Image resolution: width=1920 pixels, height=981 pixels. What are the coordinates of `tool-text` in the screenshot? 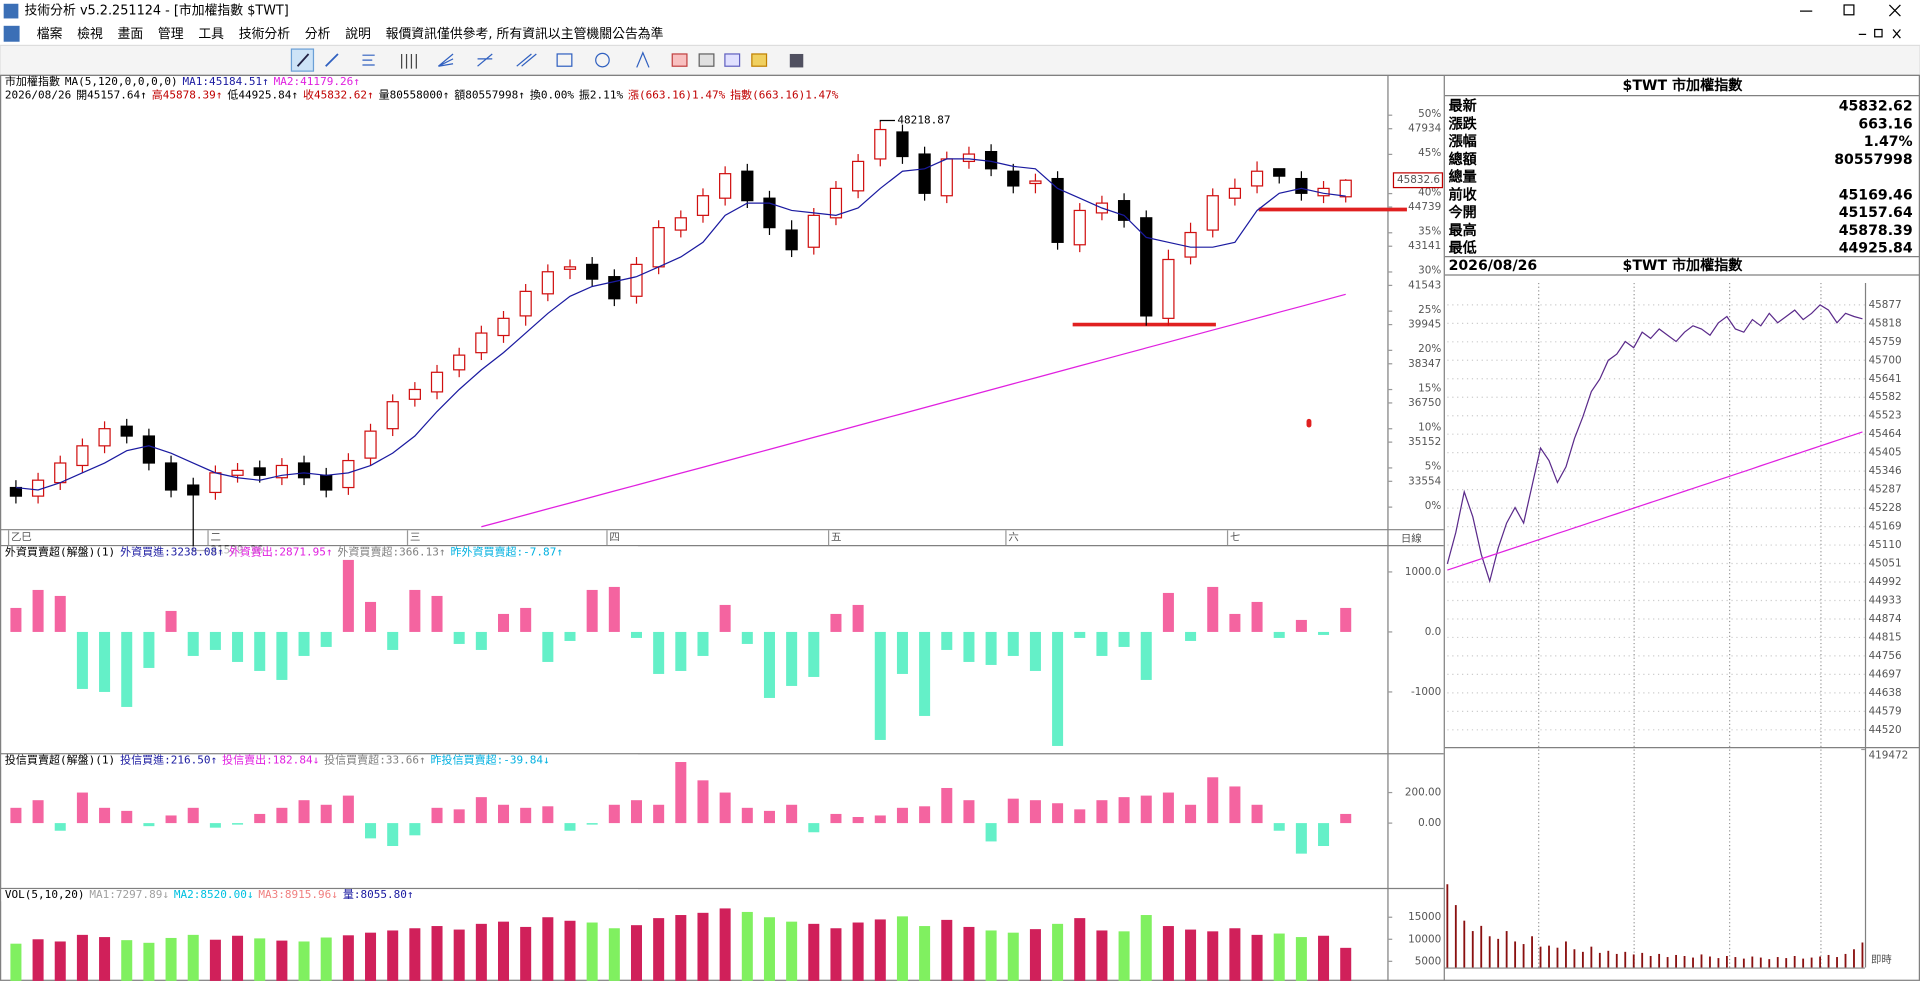 It's located at (643, 59).